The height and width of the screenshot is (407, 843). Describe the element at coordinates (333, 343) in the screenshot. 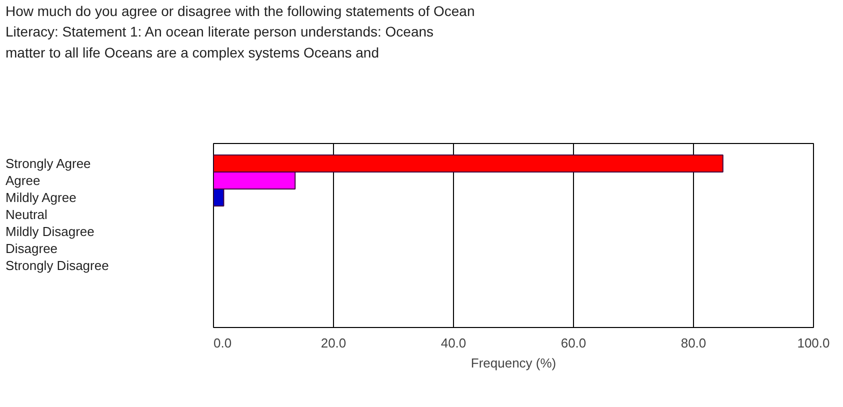

I see `x-tick-label: 20.0` at that location.